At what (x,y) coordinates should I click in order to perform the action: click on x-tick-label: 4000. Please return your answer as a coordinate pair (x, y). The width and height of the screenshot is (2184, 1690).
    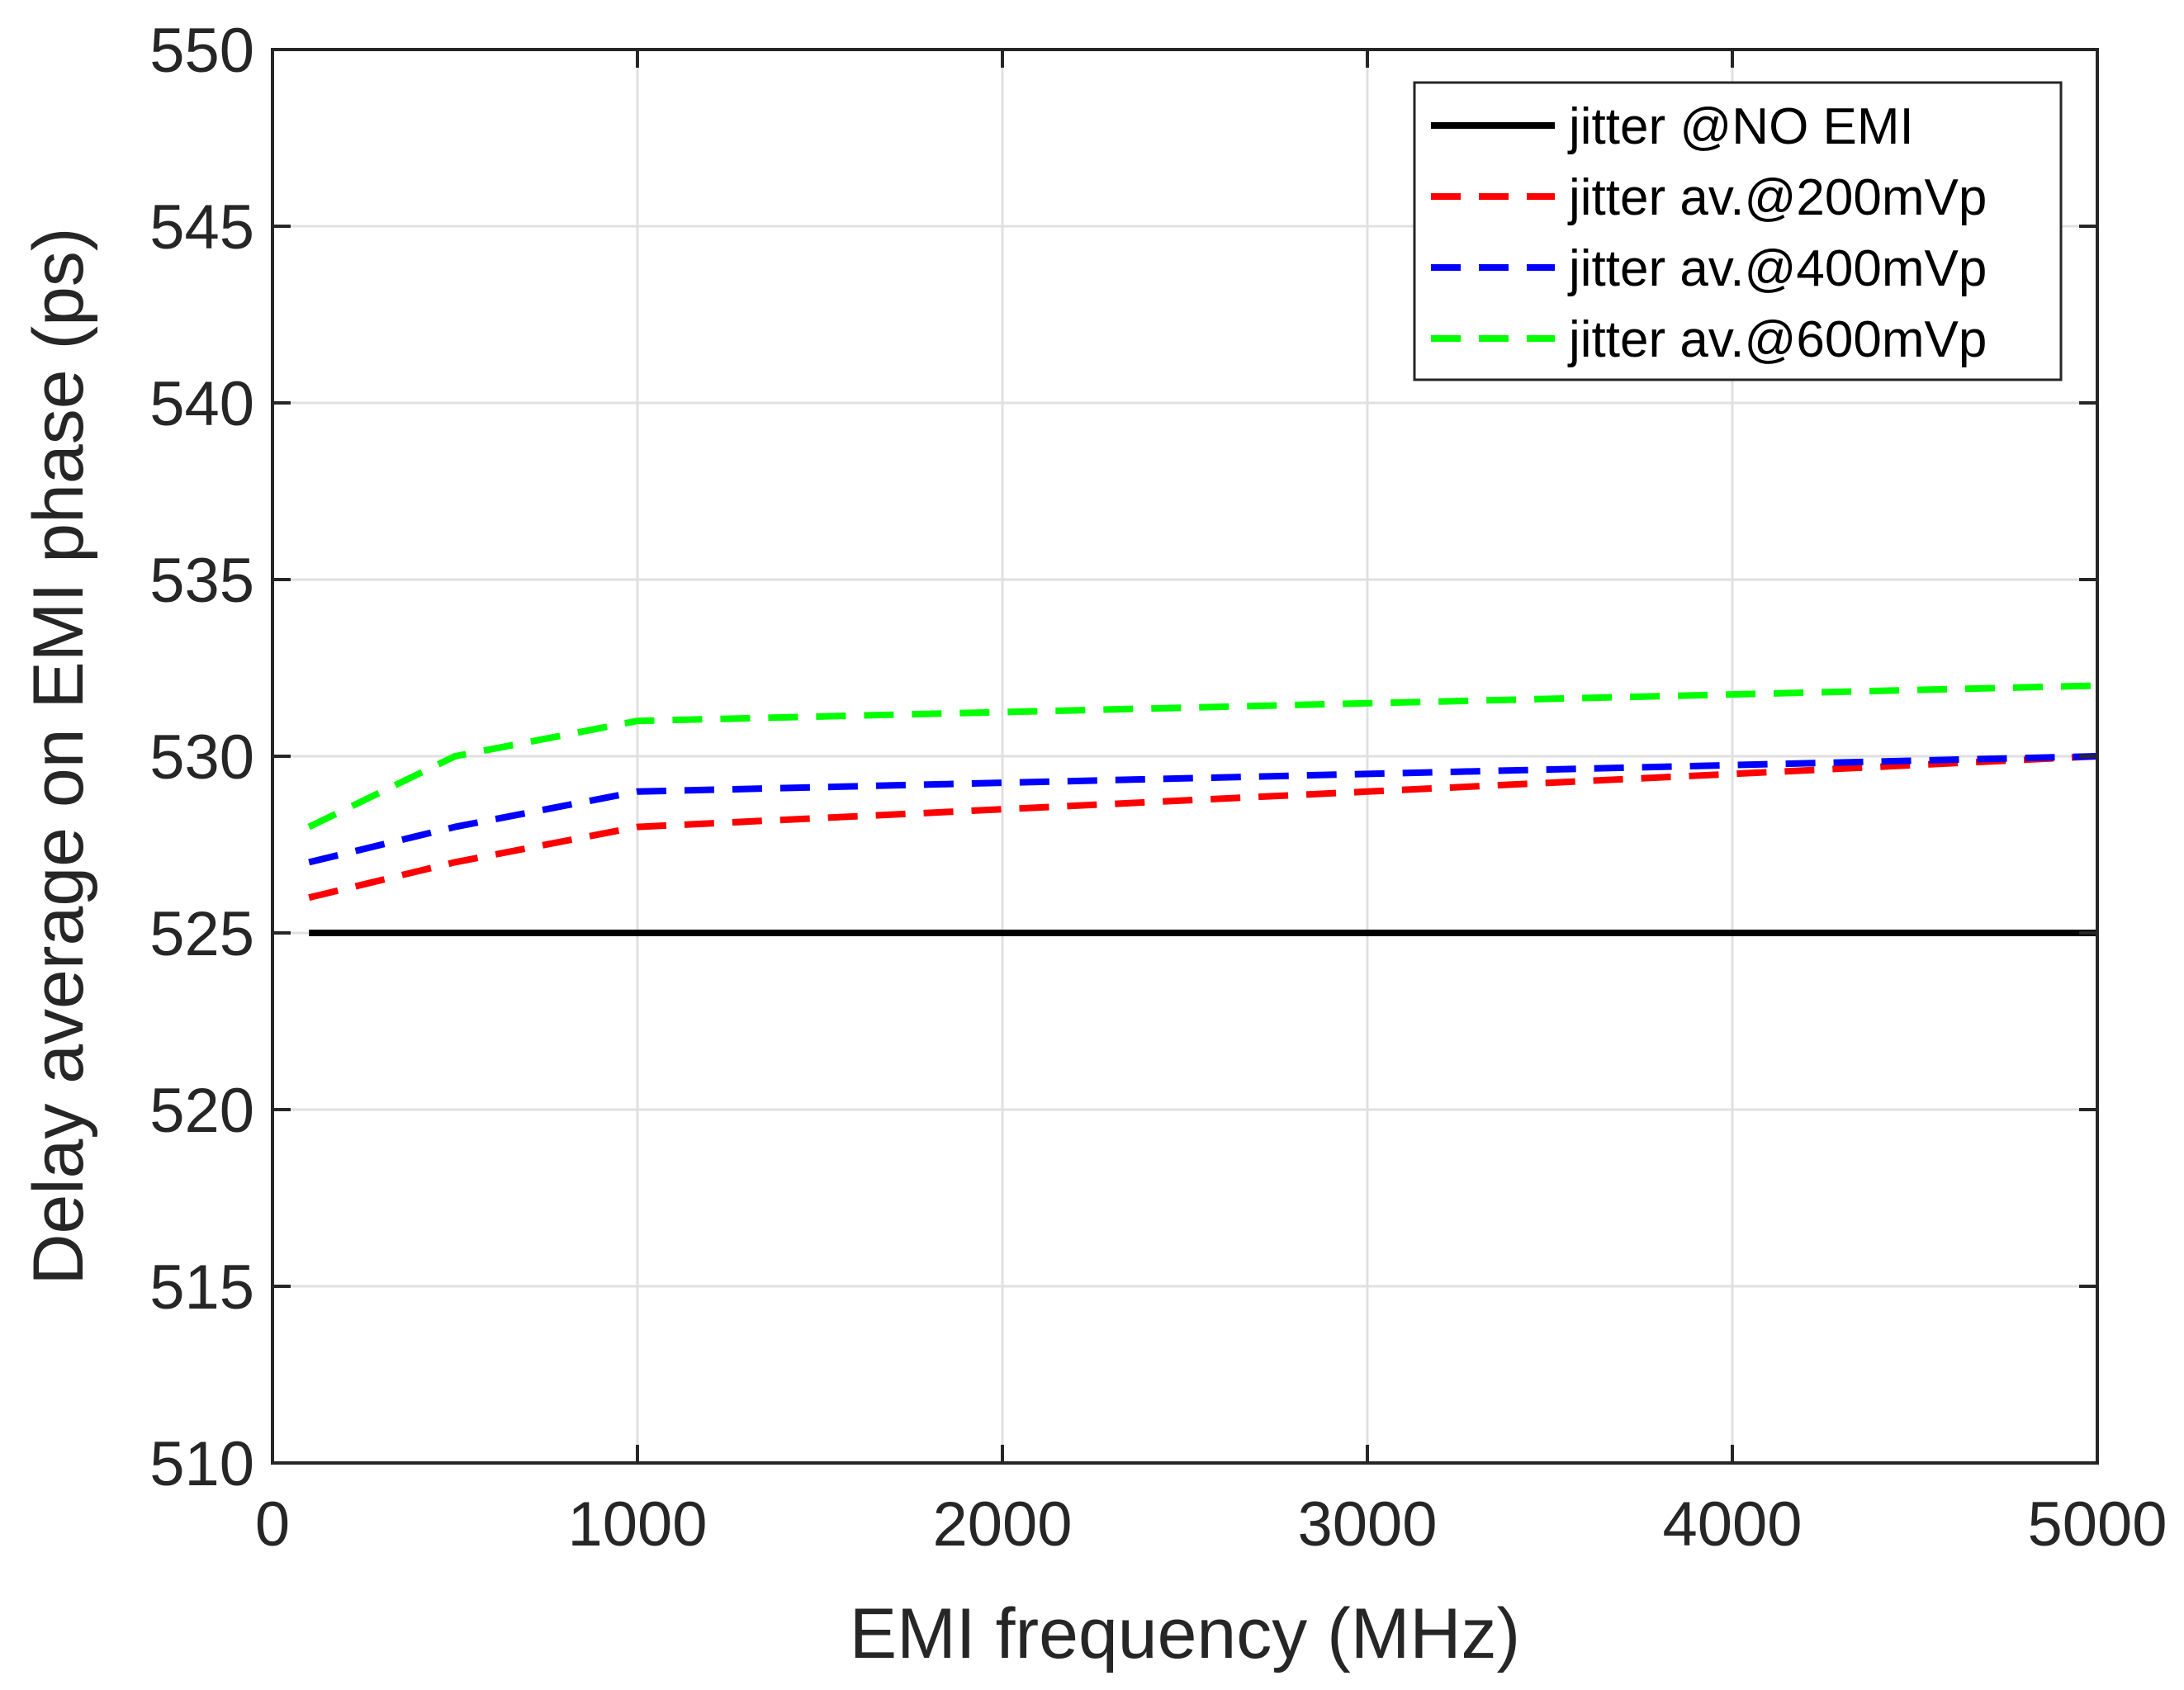
    Looking at the image, I should click on (1732, 1525).